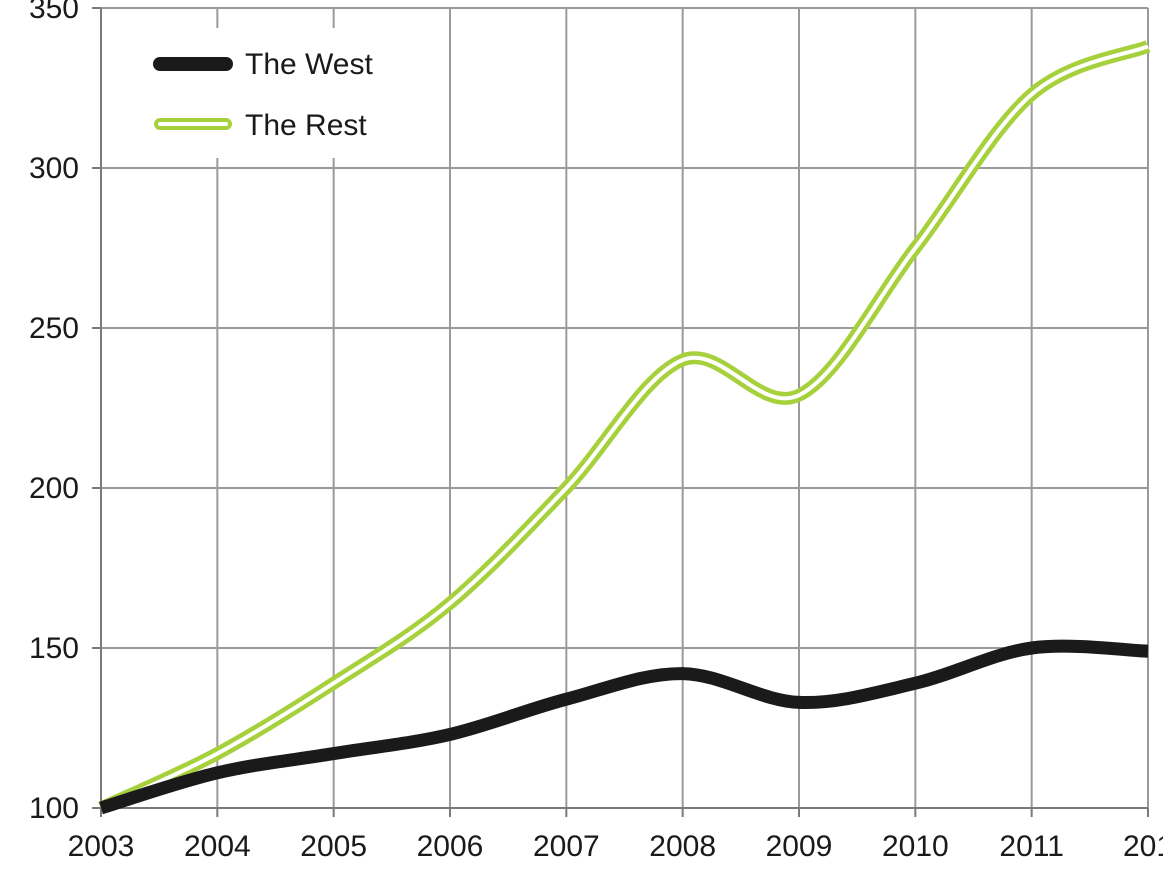  What do you see at coordinates (54, 328) in the screenshot?
I see `y-tick-label-250: 250` at bounding box center [54, 328].